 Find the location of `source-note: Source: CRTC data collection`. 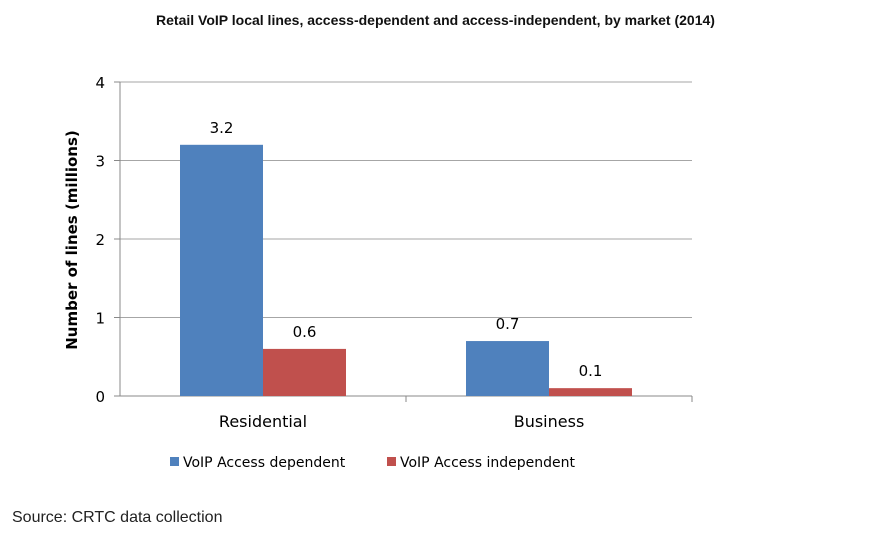

source-note: Source: CRTC data collection is located at coordinates (117, 517).